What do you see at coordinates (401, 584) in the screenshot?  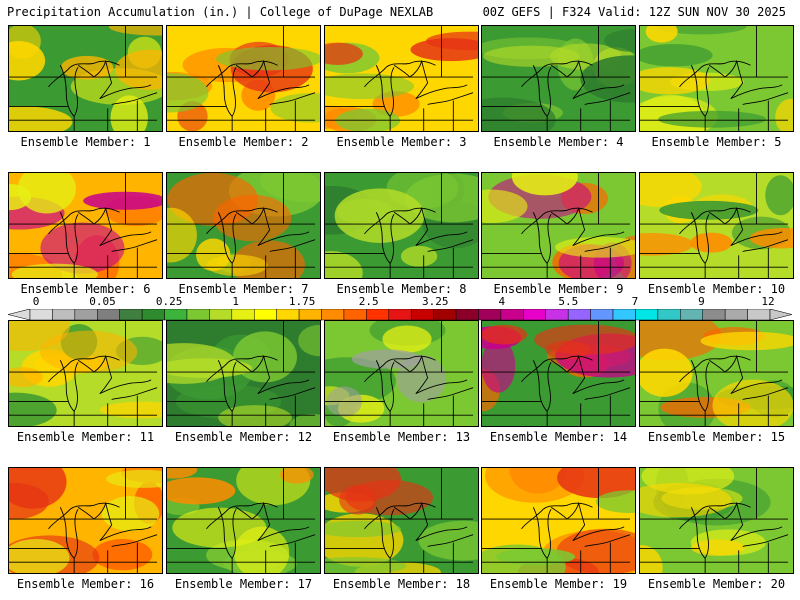 I see `ensemble-member-label: Ensemble Member: 18` at bounding box center [401, 584].